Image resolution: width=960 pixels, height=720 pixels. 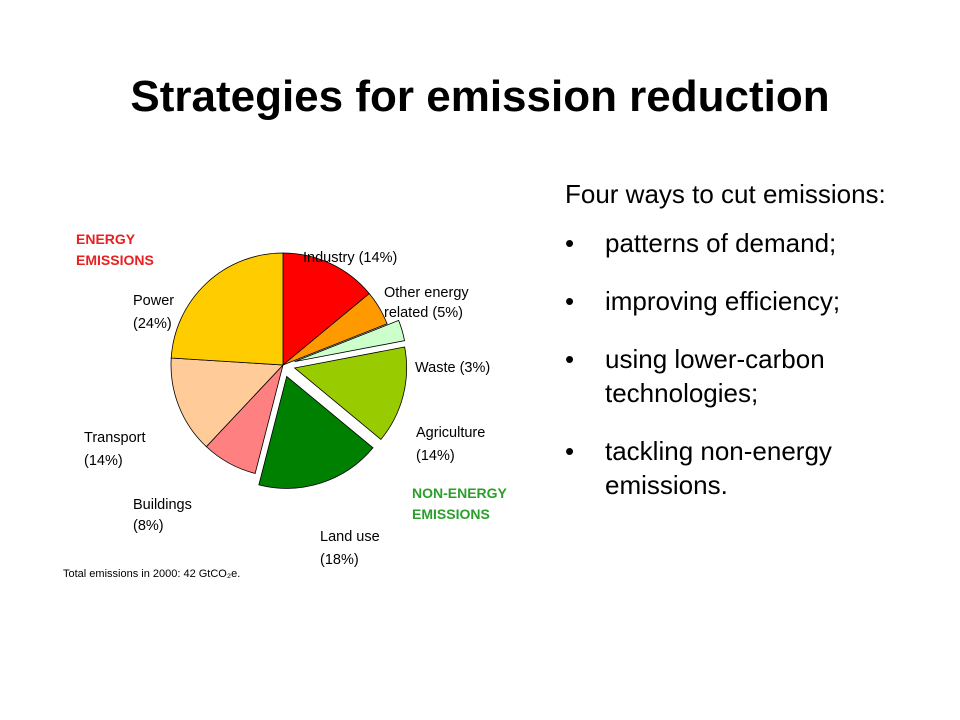 What do you see at coordinates (426, 293) in the screenshot?
I see `slice-label-other-energy-1: Other energy` at bounding box center [426, 293].